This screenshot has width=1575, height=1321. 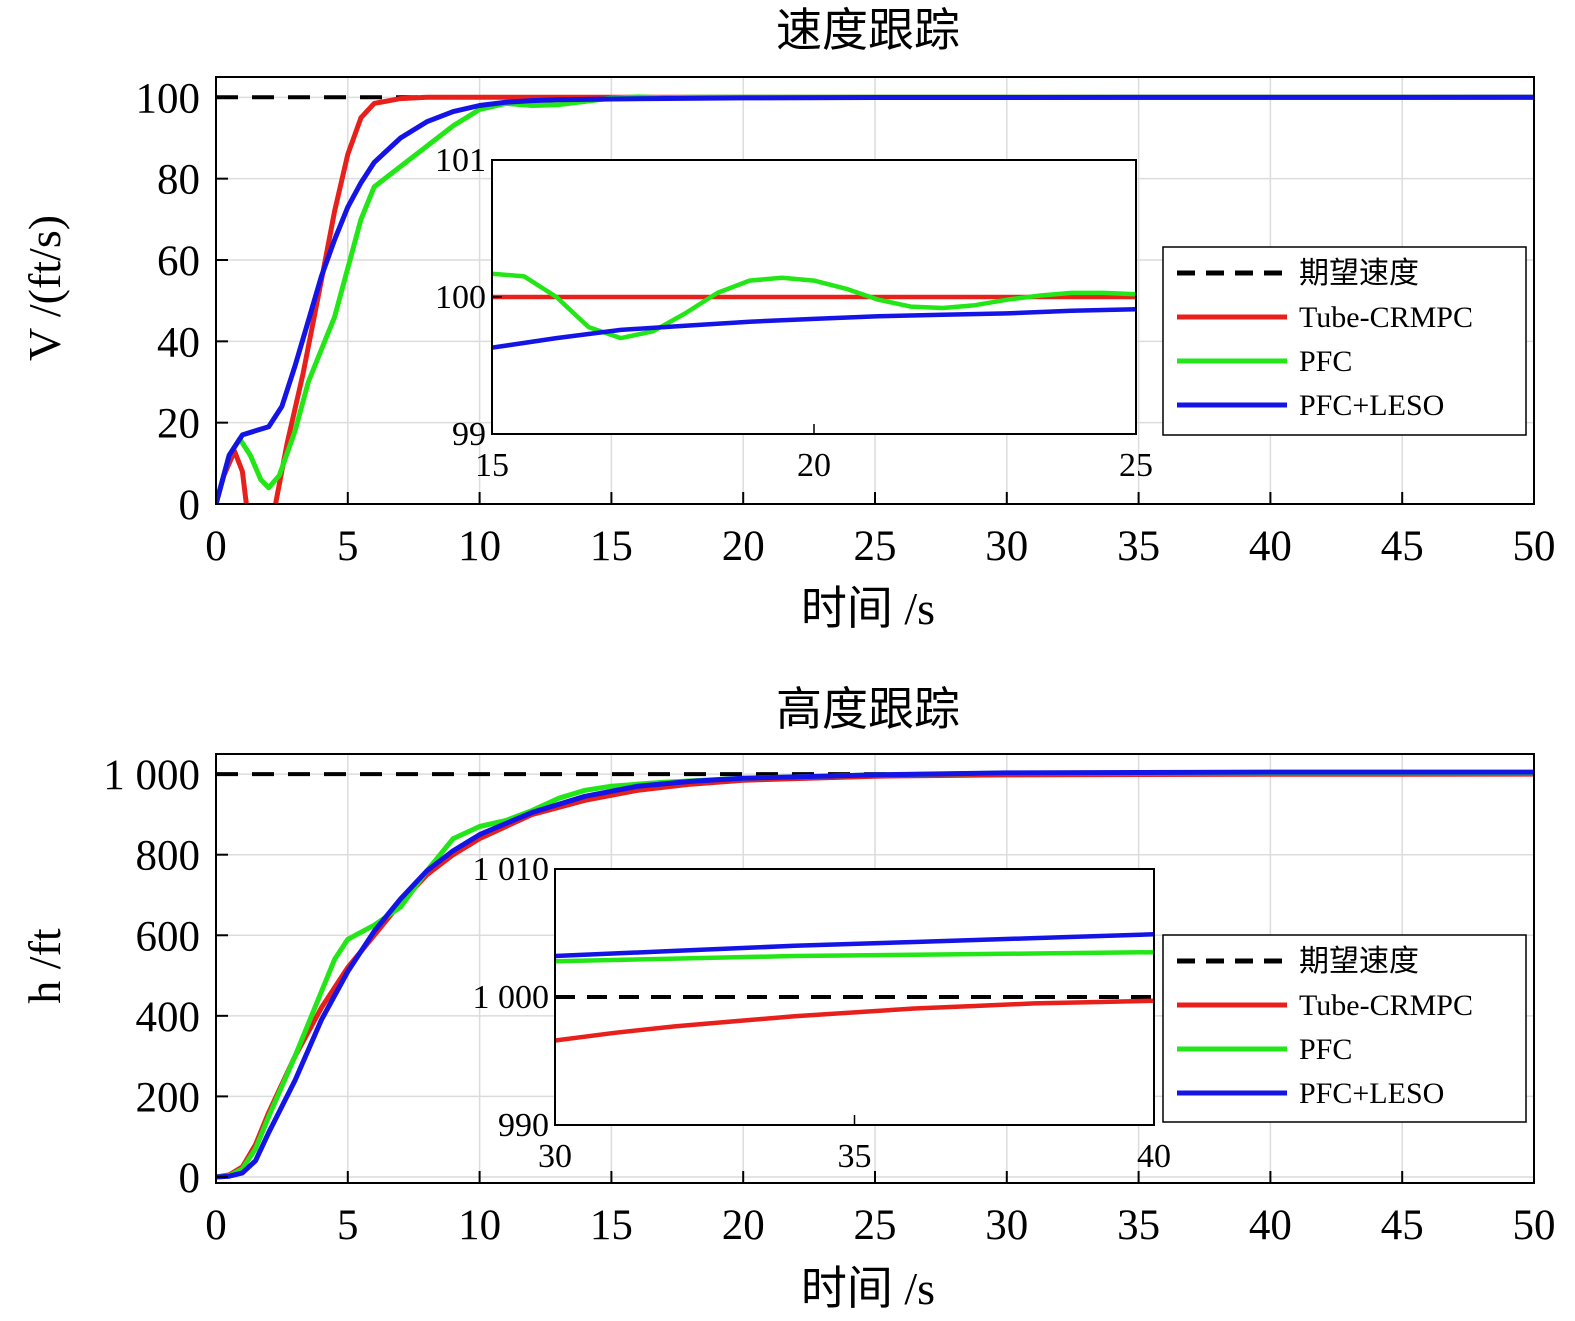 I want to click on chart-title: 高度跟踪, so click(x=868, y=709).